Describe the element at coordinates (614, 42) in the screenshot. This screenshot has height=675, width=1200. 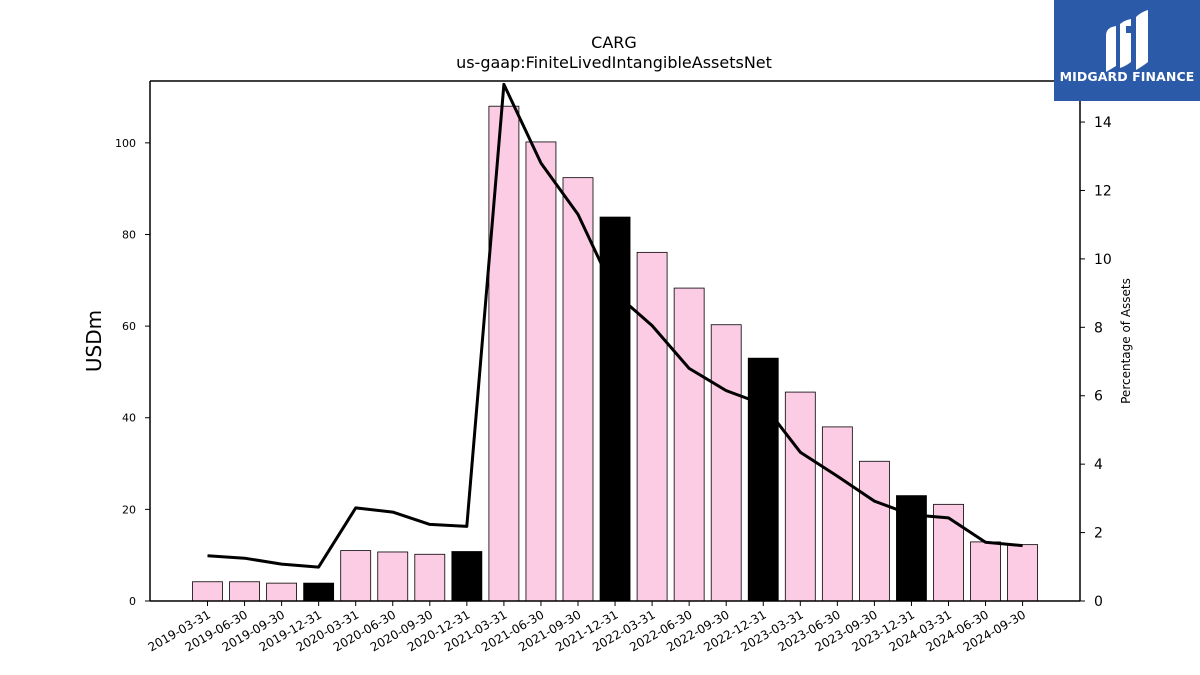
I see `chart-title: CARG` at that location.